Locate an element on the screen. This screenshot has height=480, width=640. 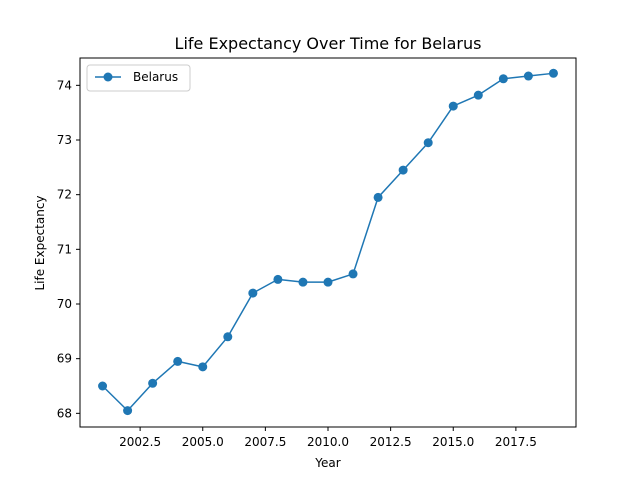
legend-entry-belarus: Belarus is located at coordinates (155, 77).